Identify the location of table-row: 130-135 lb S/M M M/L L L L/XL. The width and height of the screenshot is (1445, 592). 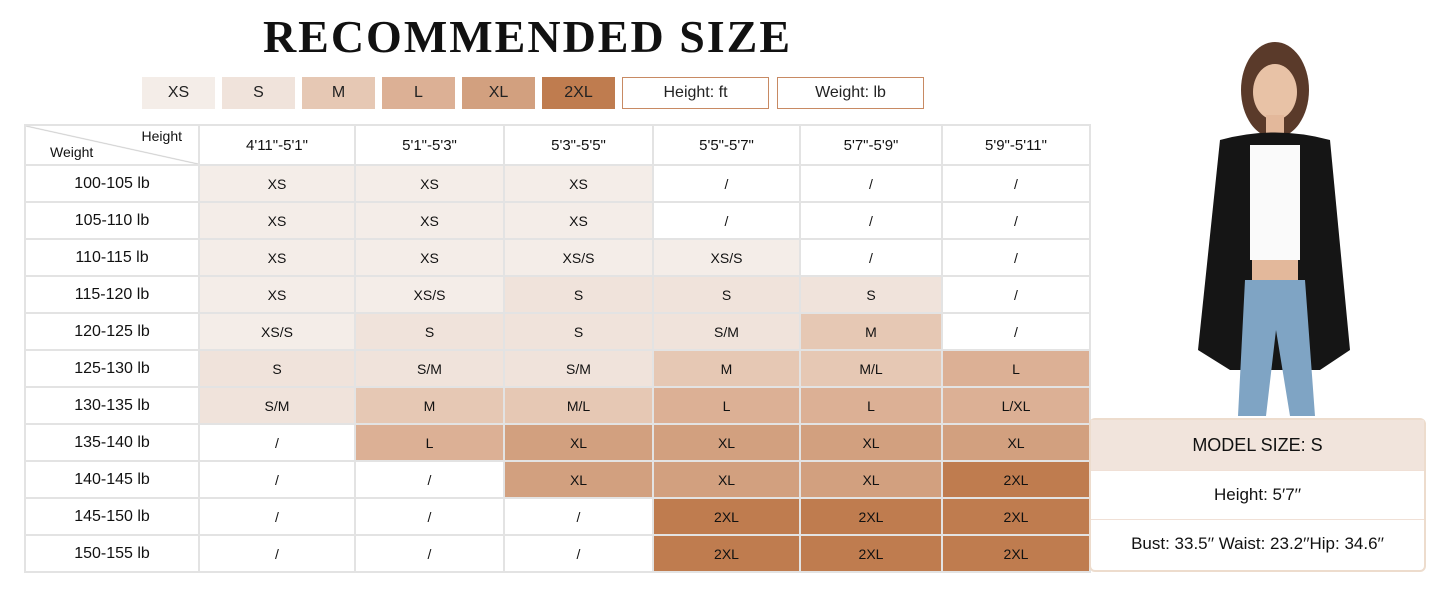
(557, 405).